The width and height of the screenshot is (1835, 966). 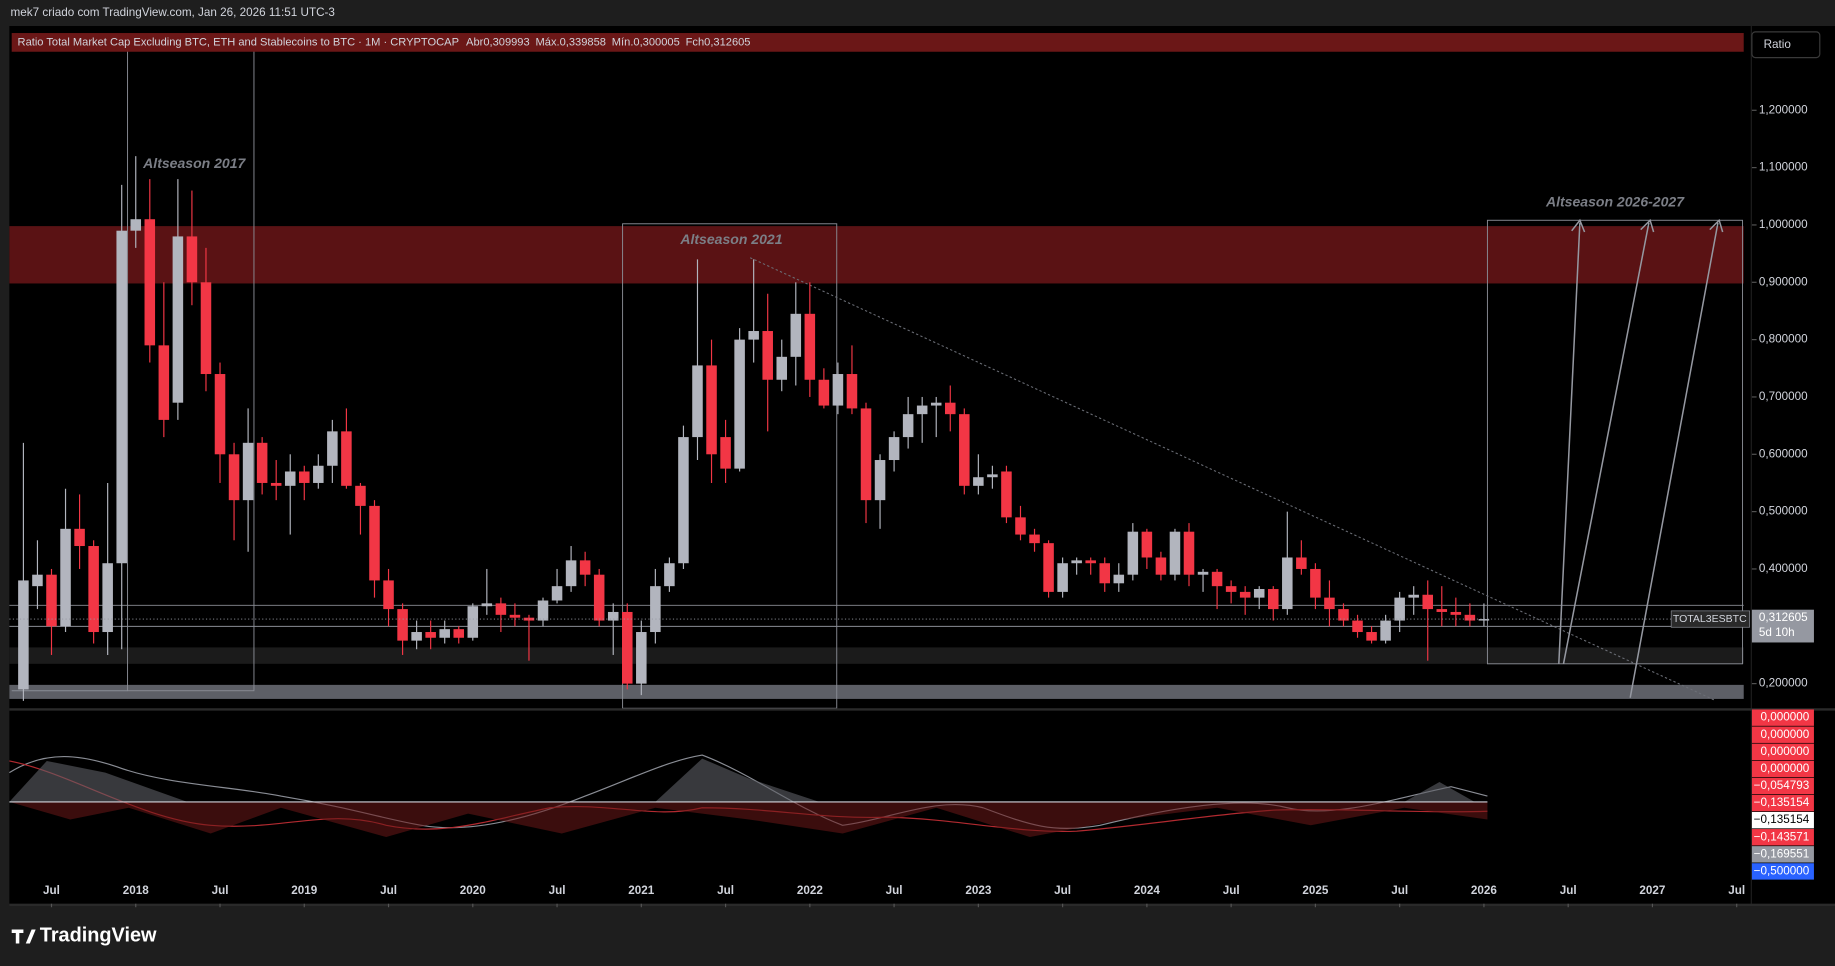 I want to click on legend-value: 0,300005, so click(x=656, y=42).